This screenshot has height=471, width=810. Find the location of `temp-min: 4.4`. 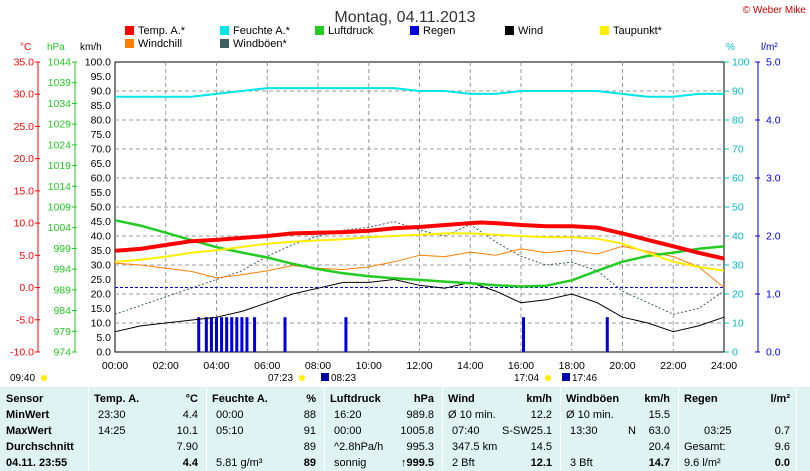

temp-min: 4.4 is located at coordinates (190, 415).